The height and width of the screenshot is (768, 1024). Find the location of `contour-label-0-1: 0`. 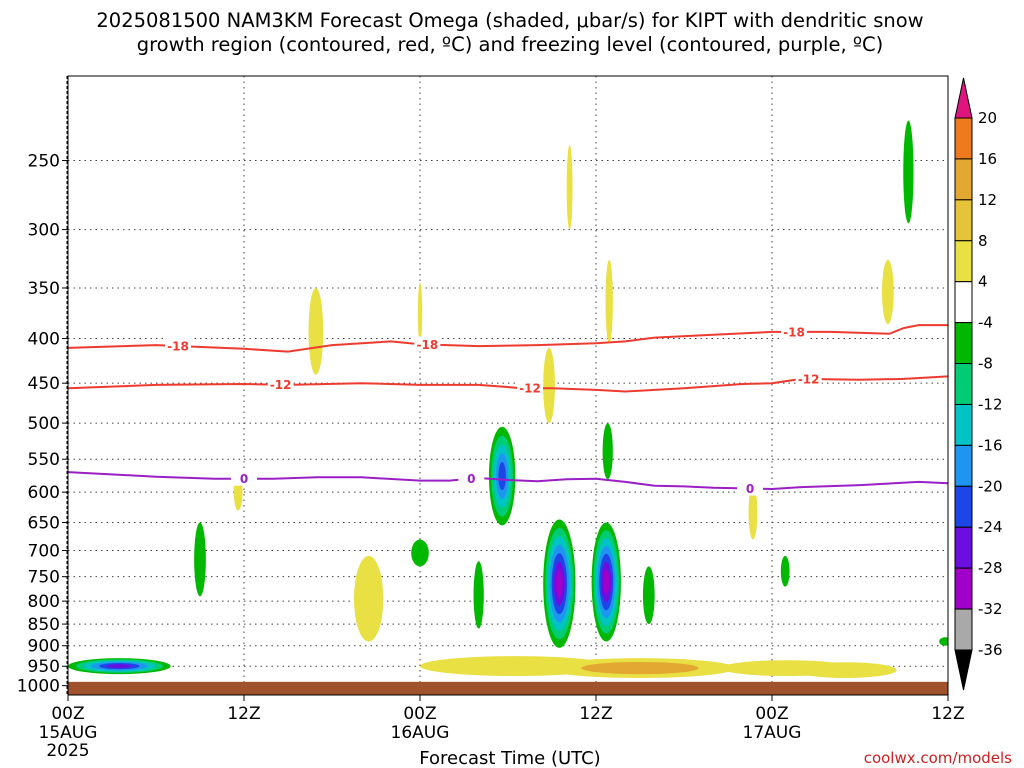

contour-label-0-1: 0 is located at coordinates (471, 479).